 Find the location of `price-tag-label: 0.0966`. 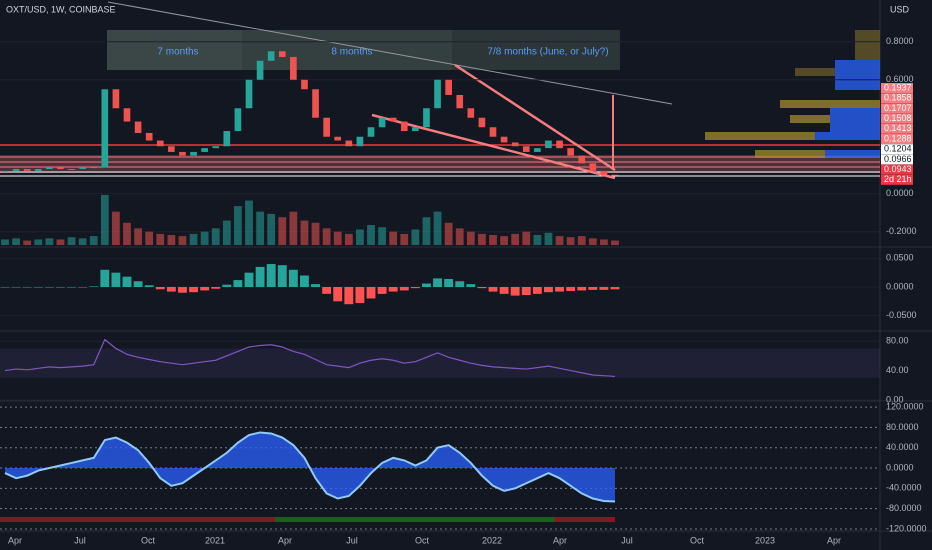

price-tag-label: 0.0966 is located at coordinates (898, 159).